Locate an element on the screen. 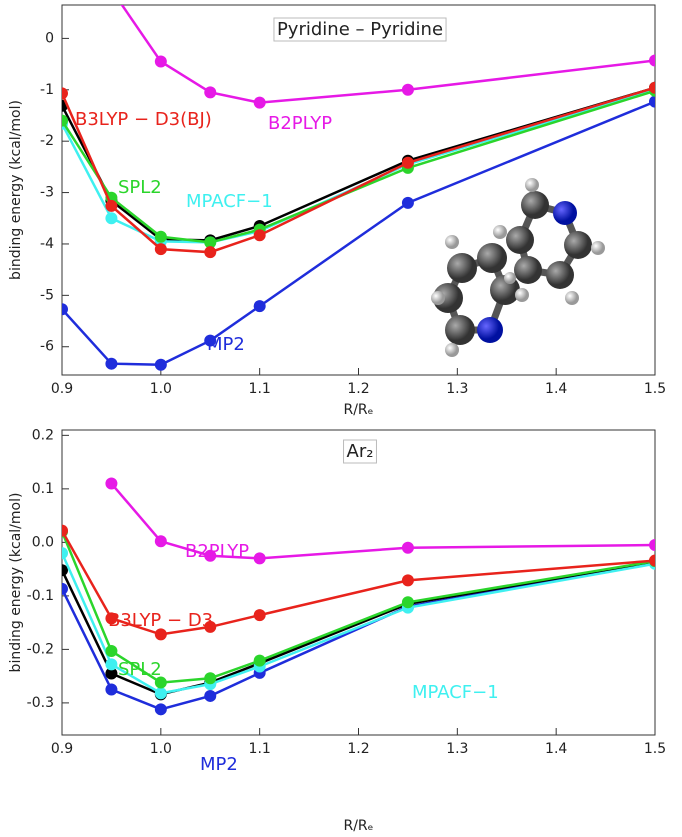 This screenshot has width=682, height=837. series-label: B3LYP − D3(BJ) is located at coordinates (143, 119).